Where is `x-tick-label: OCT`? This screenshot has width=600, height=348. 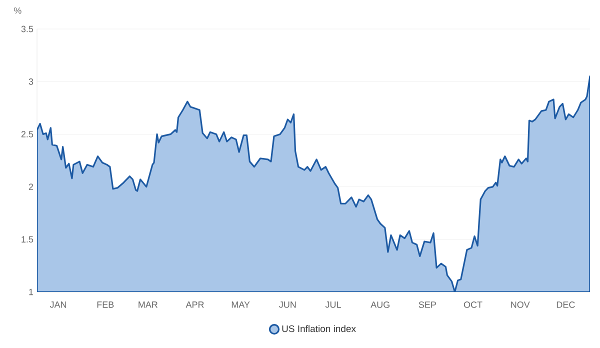
x-tick-label: OCT is located at coordinates (473, 305).